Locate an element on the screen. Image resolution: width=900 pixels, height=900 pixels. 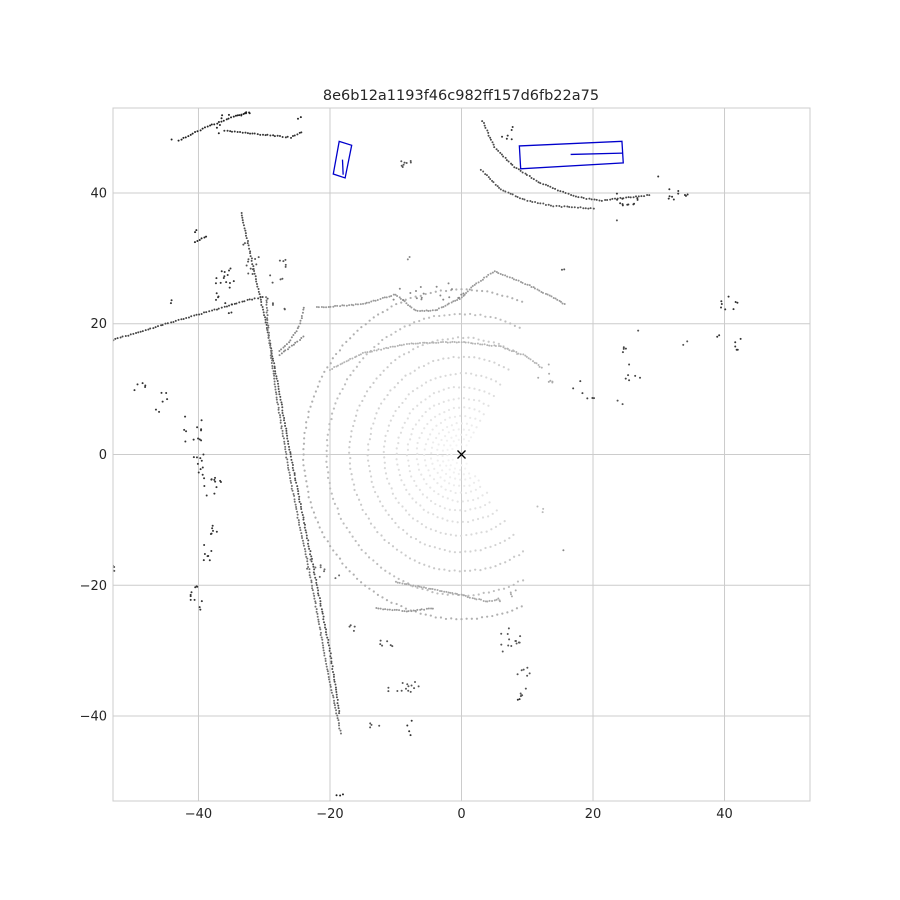
box-heading-line is located at coordinates (596, 154).